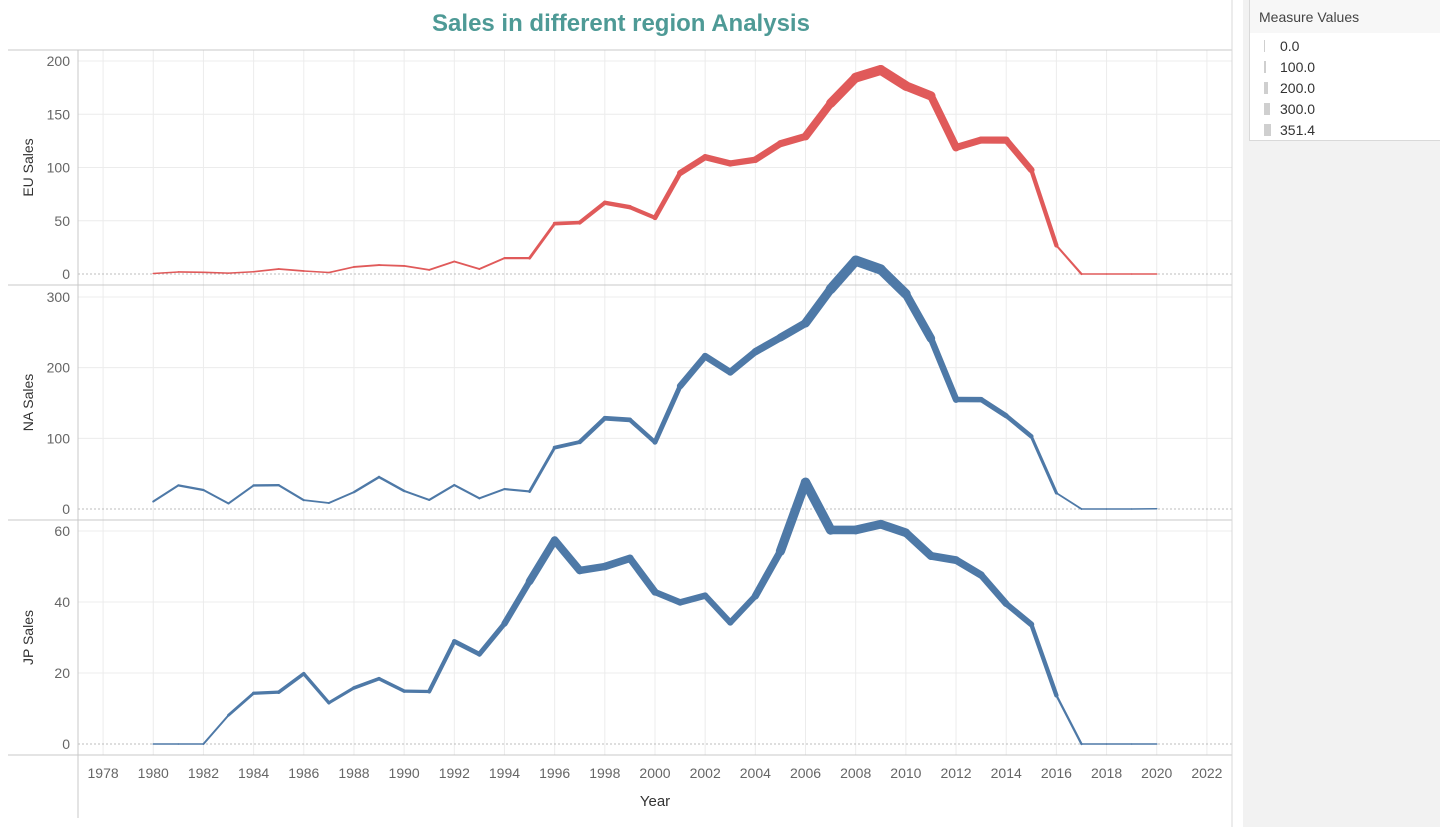 Image resolution: width=1440 pixels, height=827 pixels. I want to click on x-tick-label: 2010, so click(905, 773).